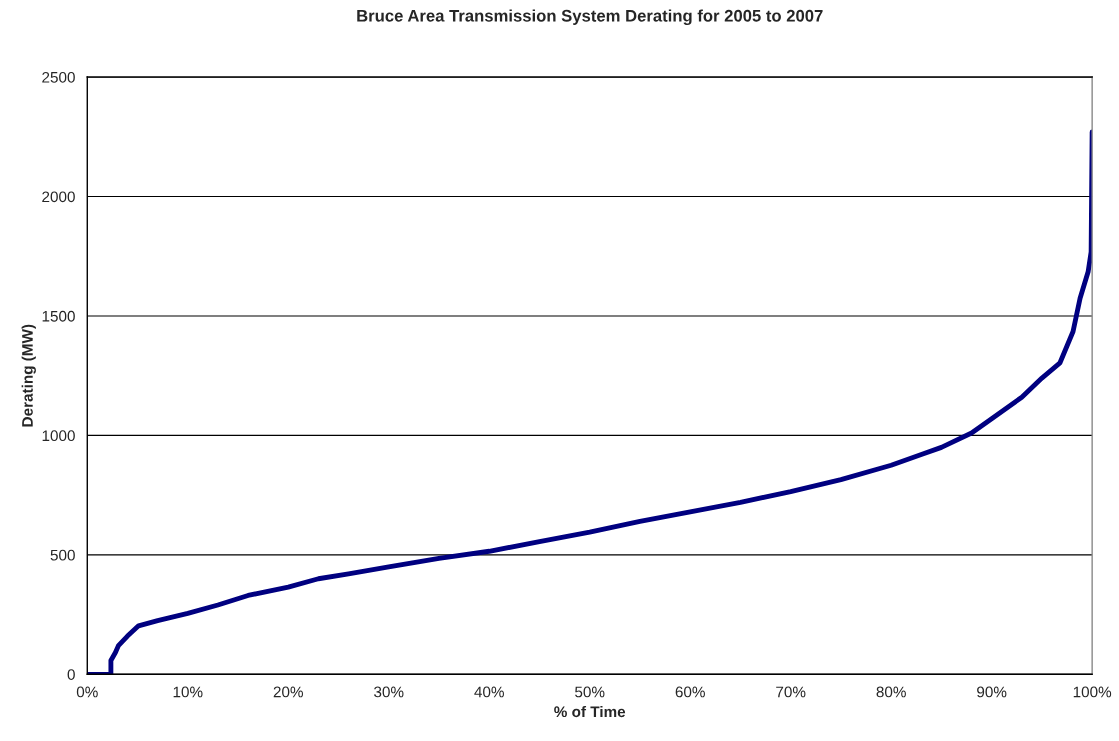  I want to click on x-tick-label: 30%, so click(389, 692).